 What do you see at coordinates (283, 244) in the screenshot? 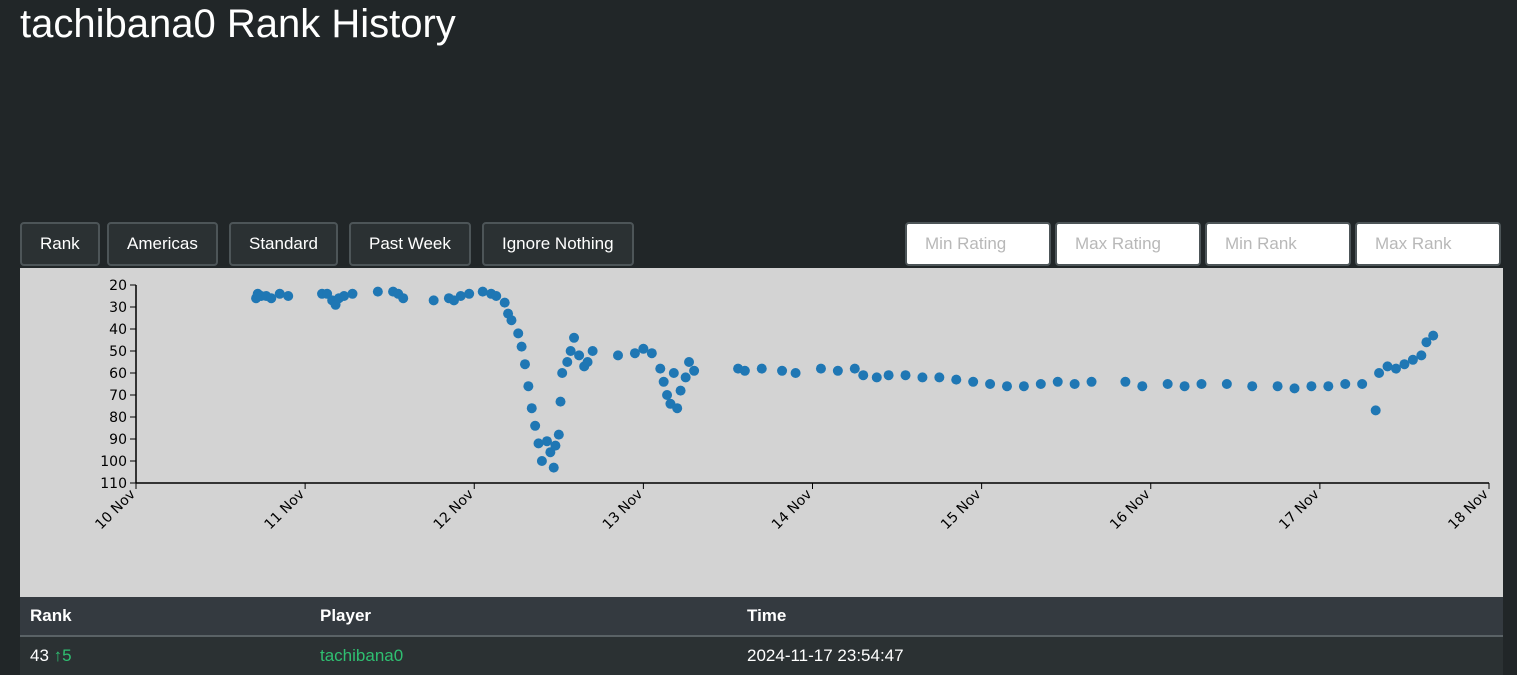
I see `button: Standard` at bounding box center [283, 244].